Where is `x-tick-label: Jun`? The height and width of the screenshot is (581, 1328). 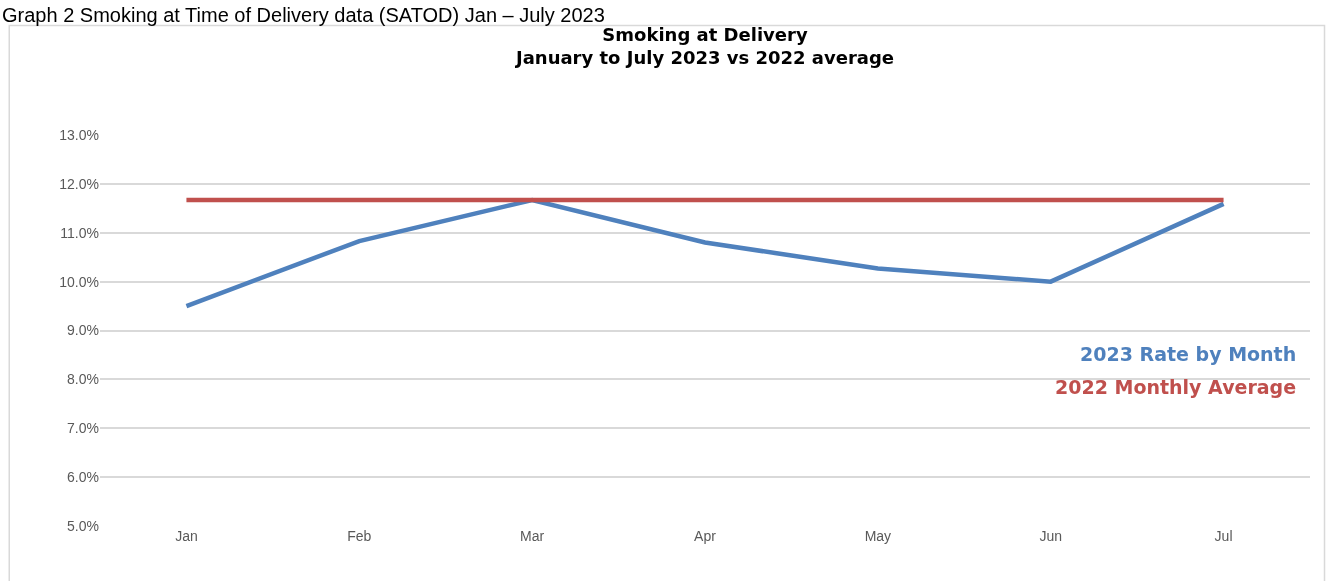
x-tick-label: Jun is located at coordinates (1050, 536).